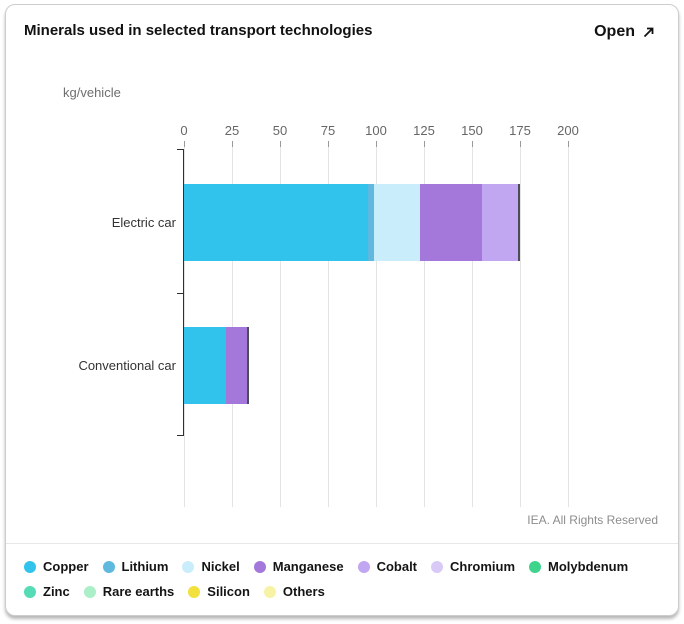  I want to click on axis-unit-label: kg/vehicle, so click(92, 92).